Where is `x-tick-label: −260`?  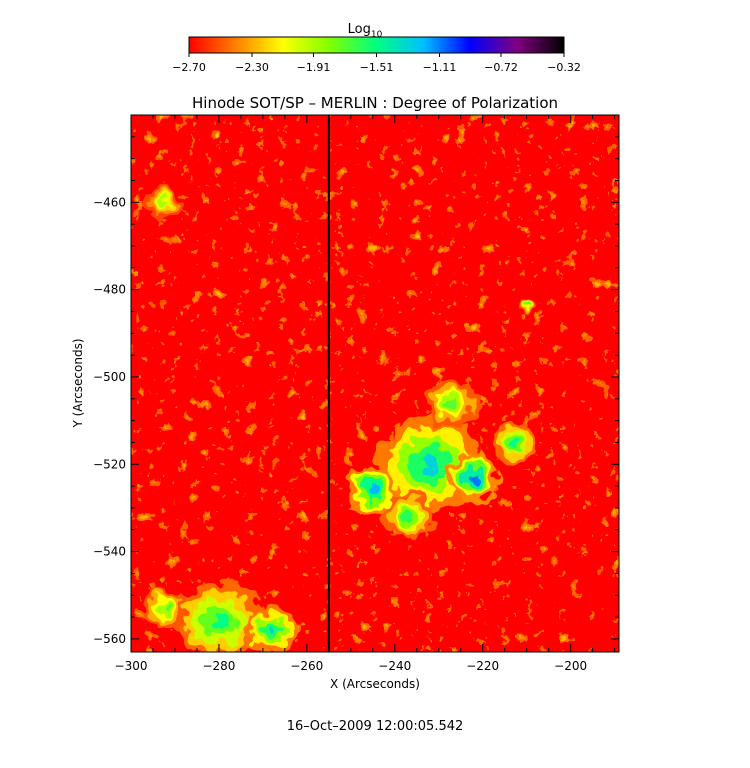
x-tick-label: −260 is located at coordinates (306, 666).